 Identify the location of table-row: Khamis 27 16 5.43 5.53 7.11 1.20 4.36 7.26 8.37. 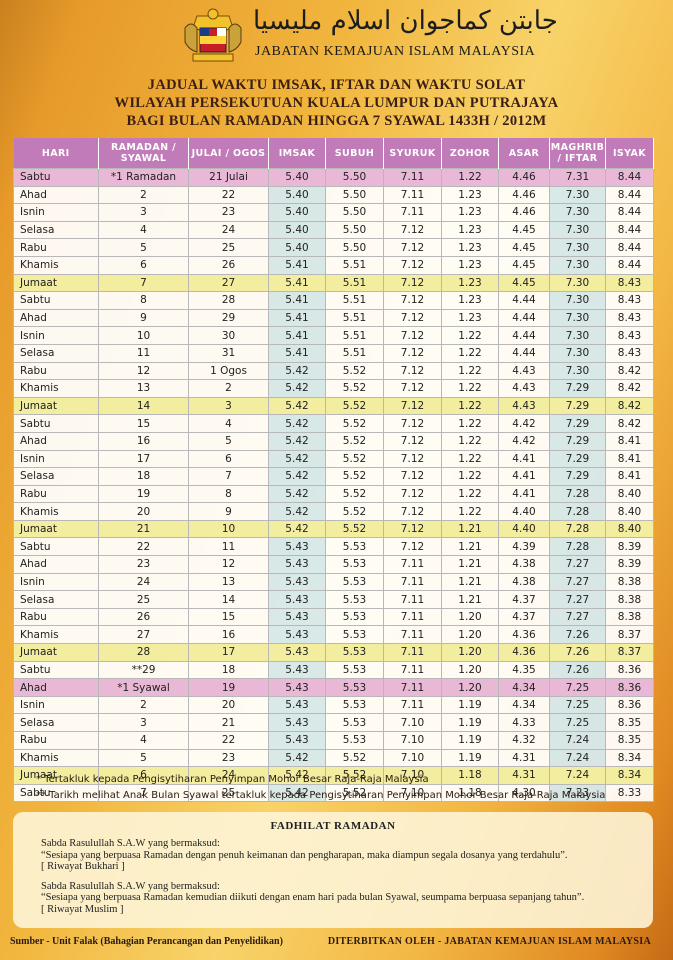
(333, 635).